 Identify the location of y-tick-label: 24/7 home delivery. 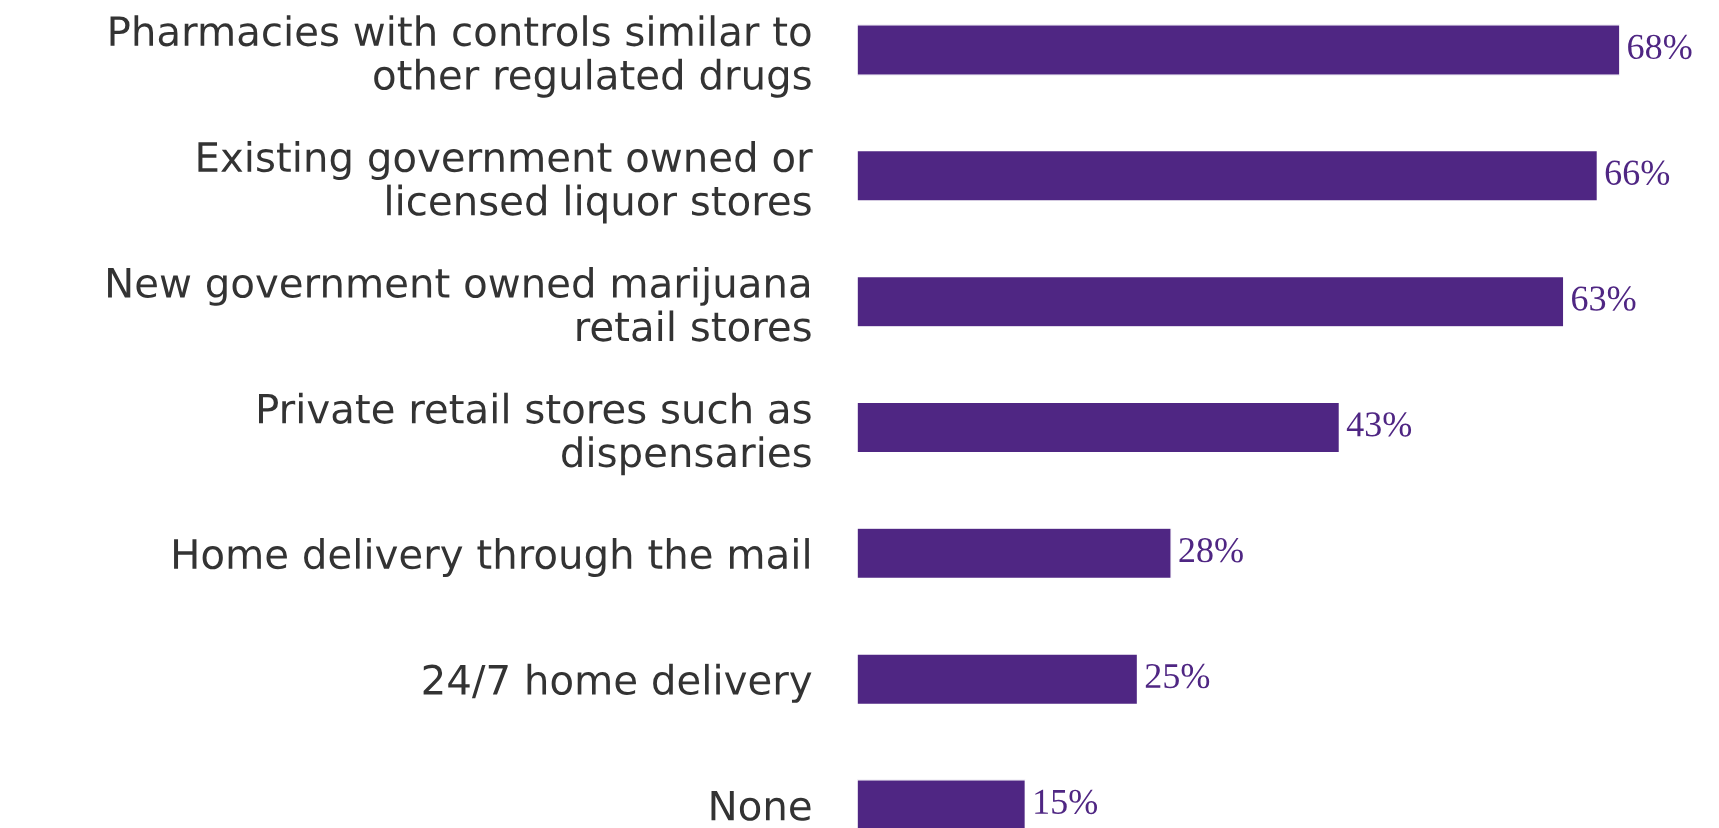
(617, 683).